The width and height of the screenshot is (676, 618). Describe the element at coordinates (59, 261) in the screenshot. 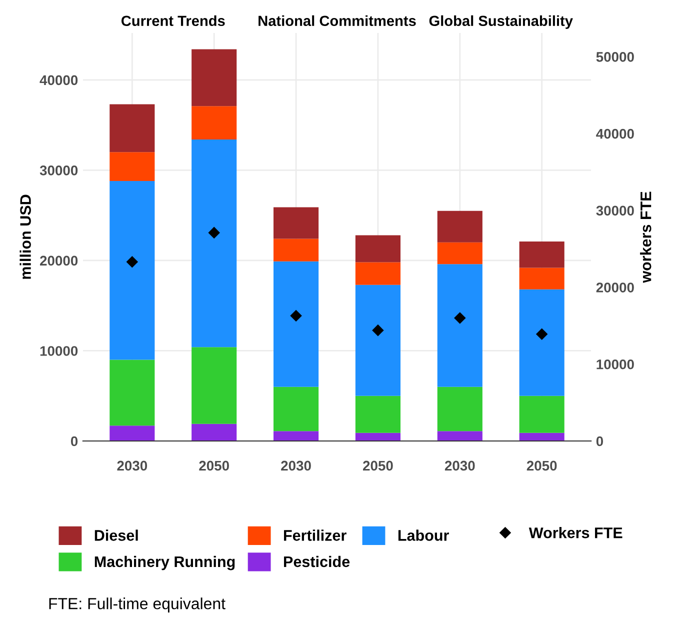

I see `y-tick-label: 20000` at that location.